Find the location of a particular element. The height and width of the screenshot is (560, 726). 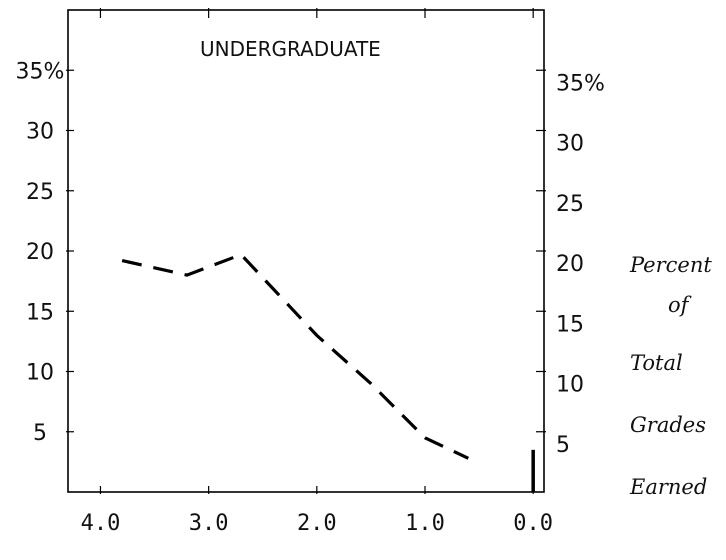

x-tick-label: 0.0 is located at coordinates (533, 523).